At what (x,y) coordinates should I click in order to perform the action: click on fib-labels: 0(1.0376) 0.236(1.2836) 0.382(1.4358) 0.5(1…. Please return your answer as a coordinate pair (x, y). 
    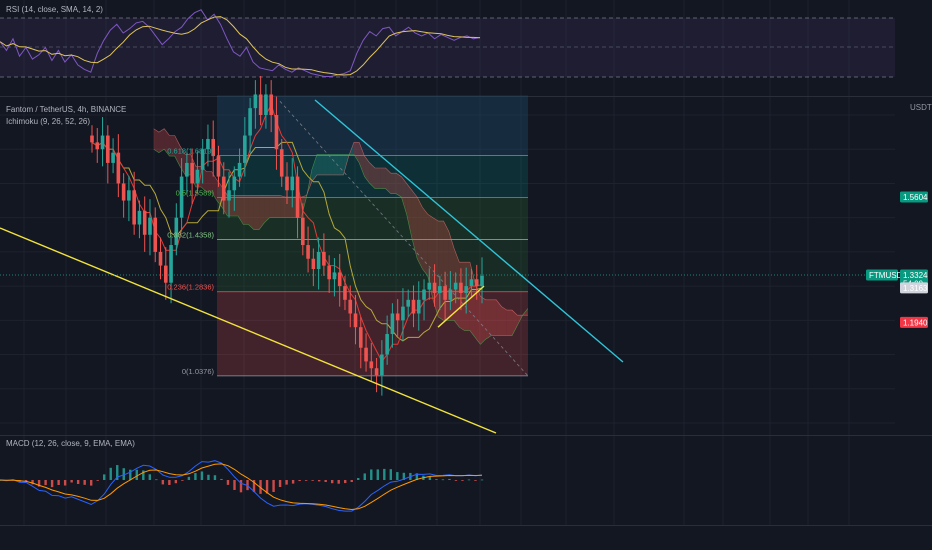
    Looking at the image, I should click on (190, 260).